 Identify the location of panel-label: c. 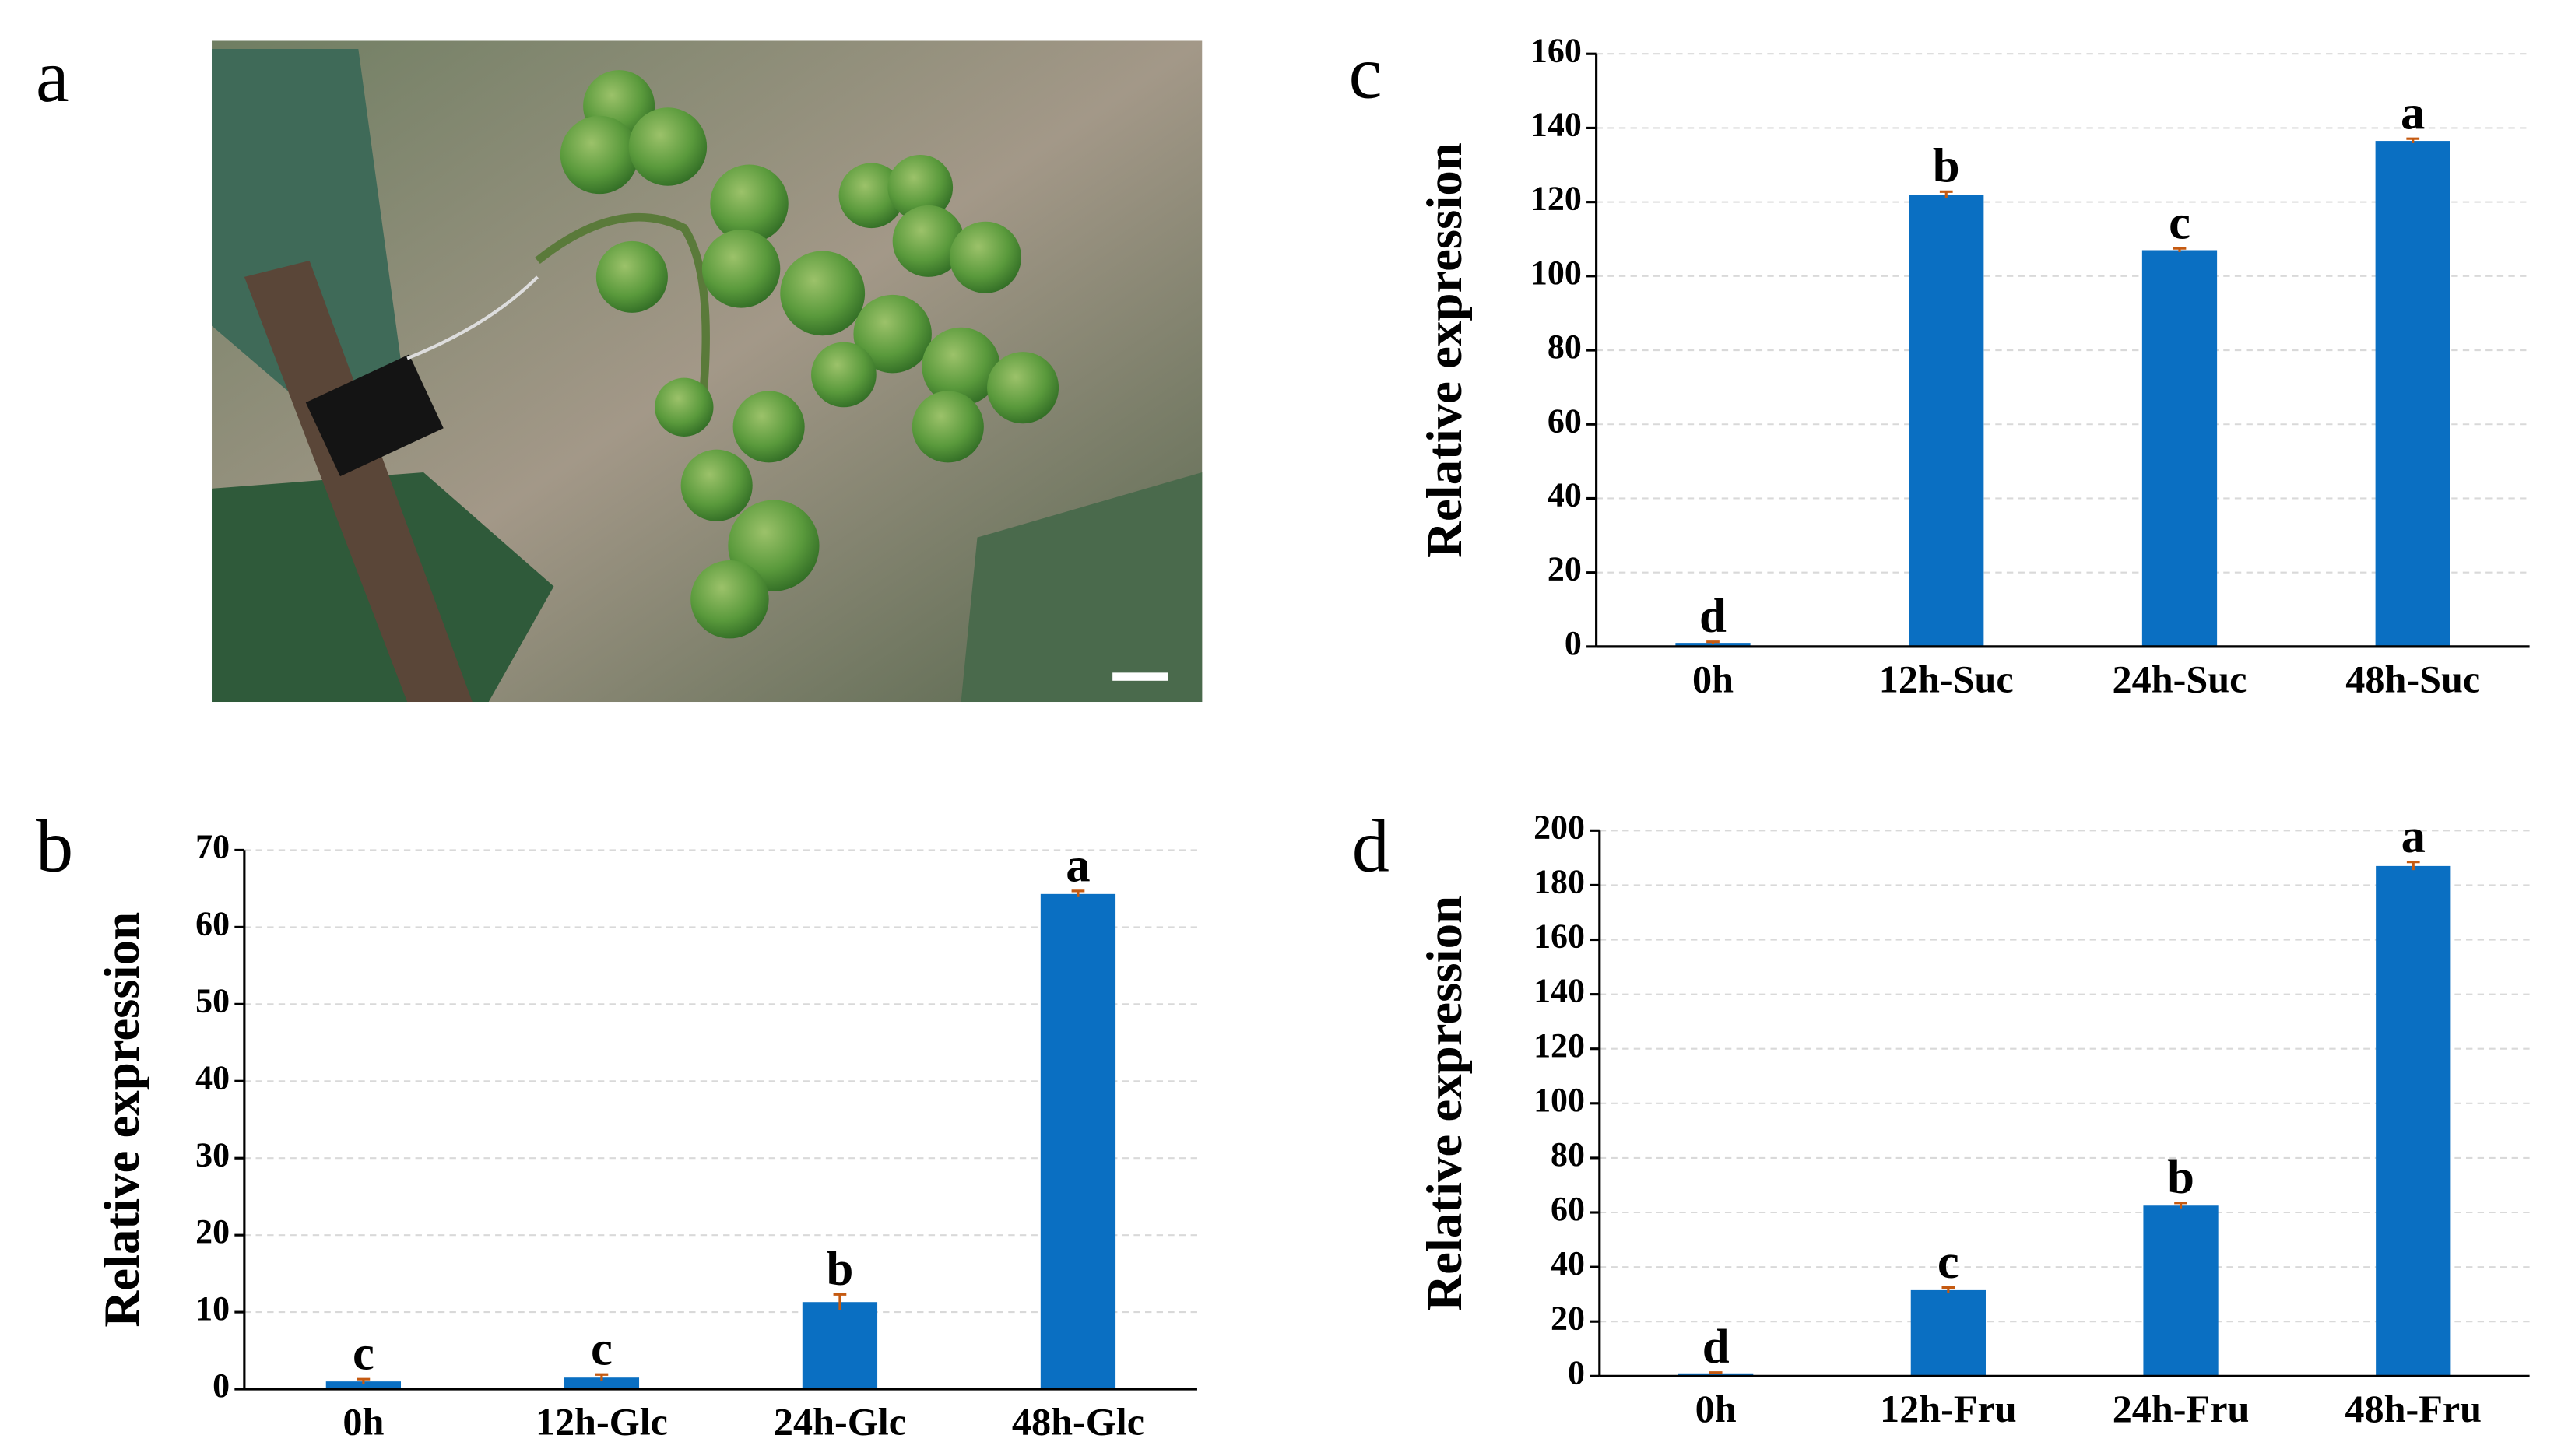
(1365, 73).